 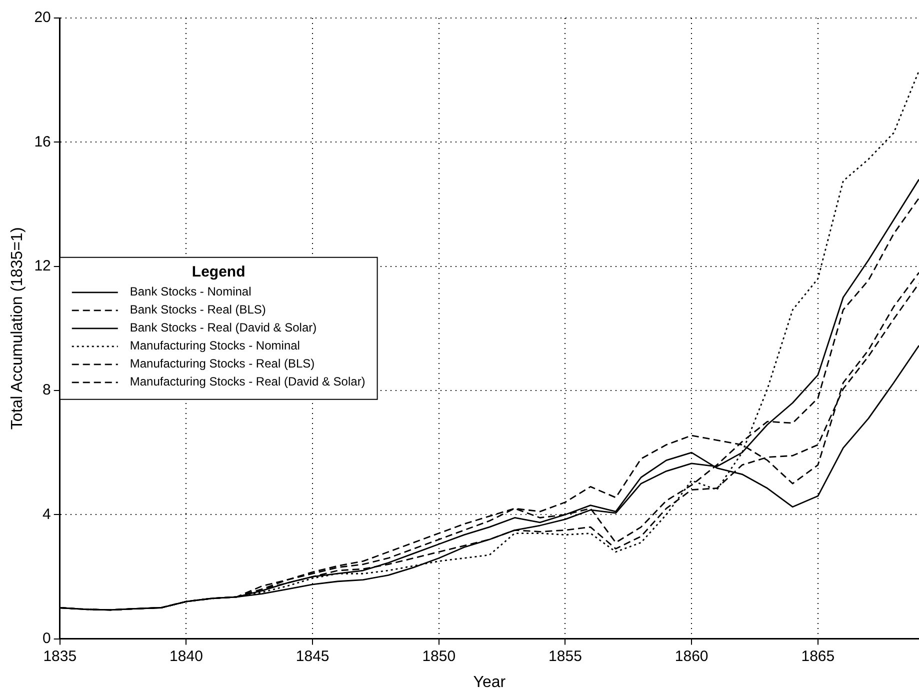 I want to click on x-tick-label: 1865, so click(x=818, y=656).